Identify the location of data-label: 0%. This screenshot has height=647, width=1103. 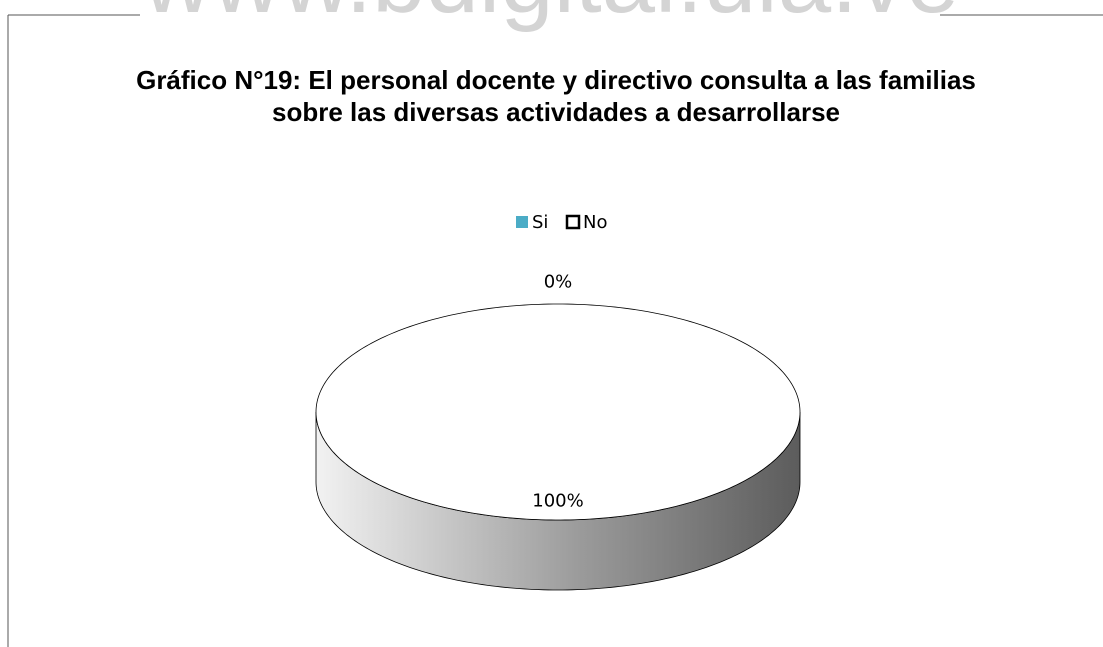
(558, 281).